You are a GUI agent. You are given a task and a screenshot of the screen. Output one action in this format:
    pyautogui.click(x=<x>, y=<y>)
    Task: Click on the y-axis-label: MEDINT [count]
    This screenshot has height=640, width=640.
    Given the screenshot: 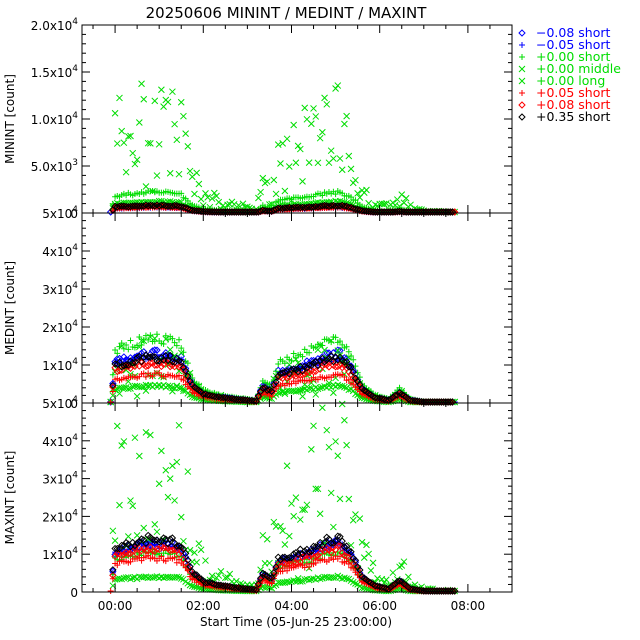 What is the action you would take?
    pyautogui.click(x=10, y=308)
    